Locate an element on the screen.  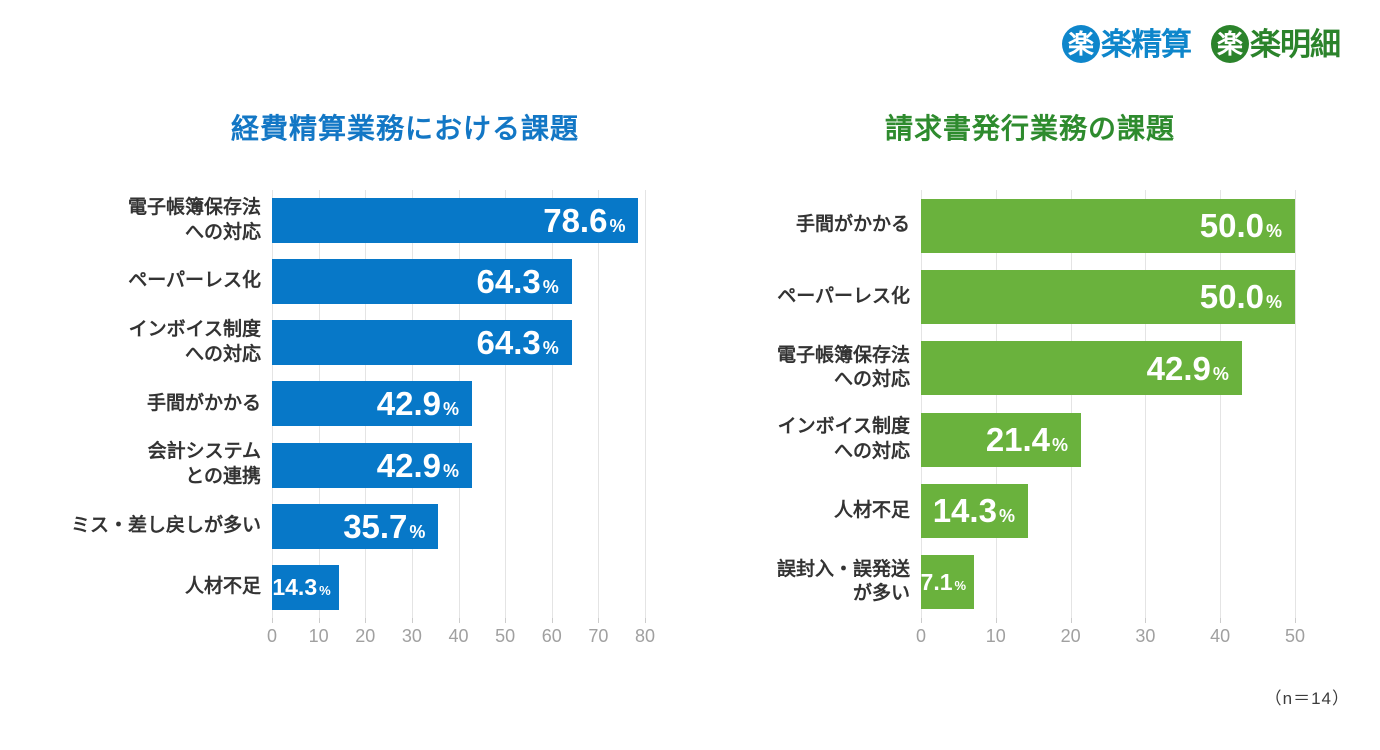
axis-tick-label: 60 is located at coordinates (551, 636).